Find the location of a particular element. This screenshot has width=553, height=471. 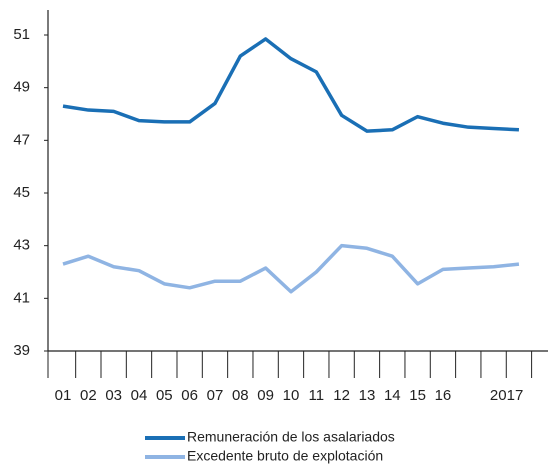

y-tick-label: 39 is located at coordinates (21, 350).